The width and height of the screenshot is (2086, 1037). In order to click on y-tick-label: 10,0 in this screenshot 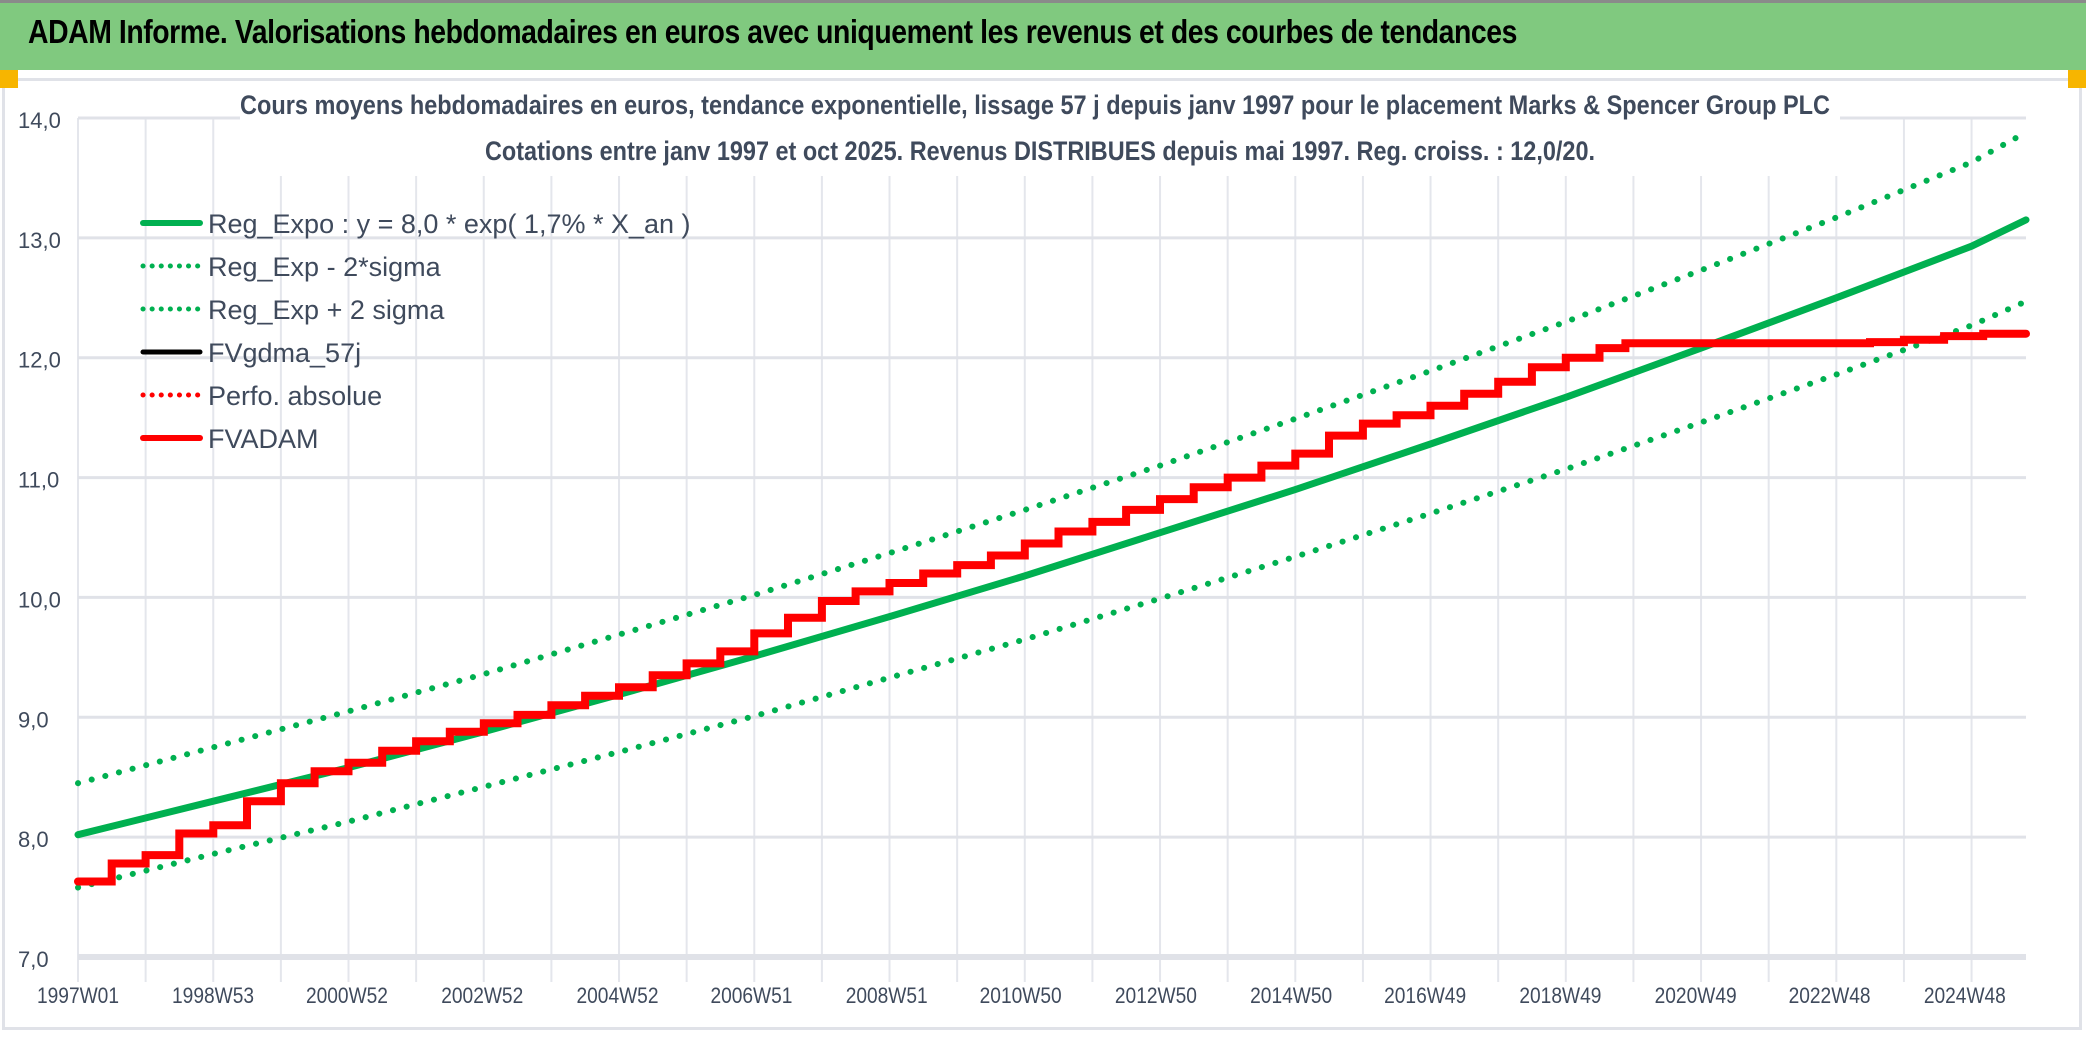, I will do `click(39, 599)`.